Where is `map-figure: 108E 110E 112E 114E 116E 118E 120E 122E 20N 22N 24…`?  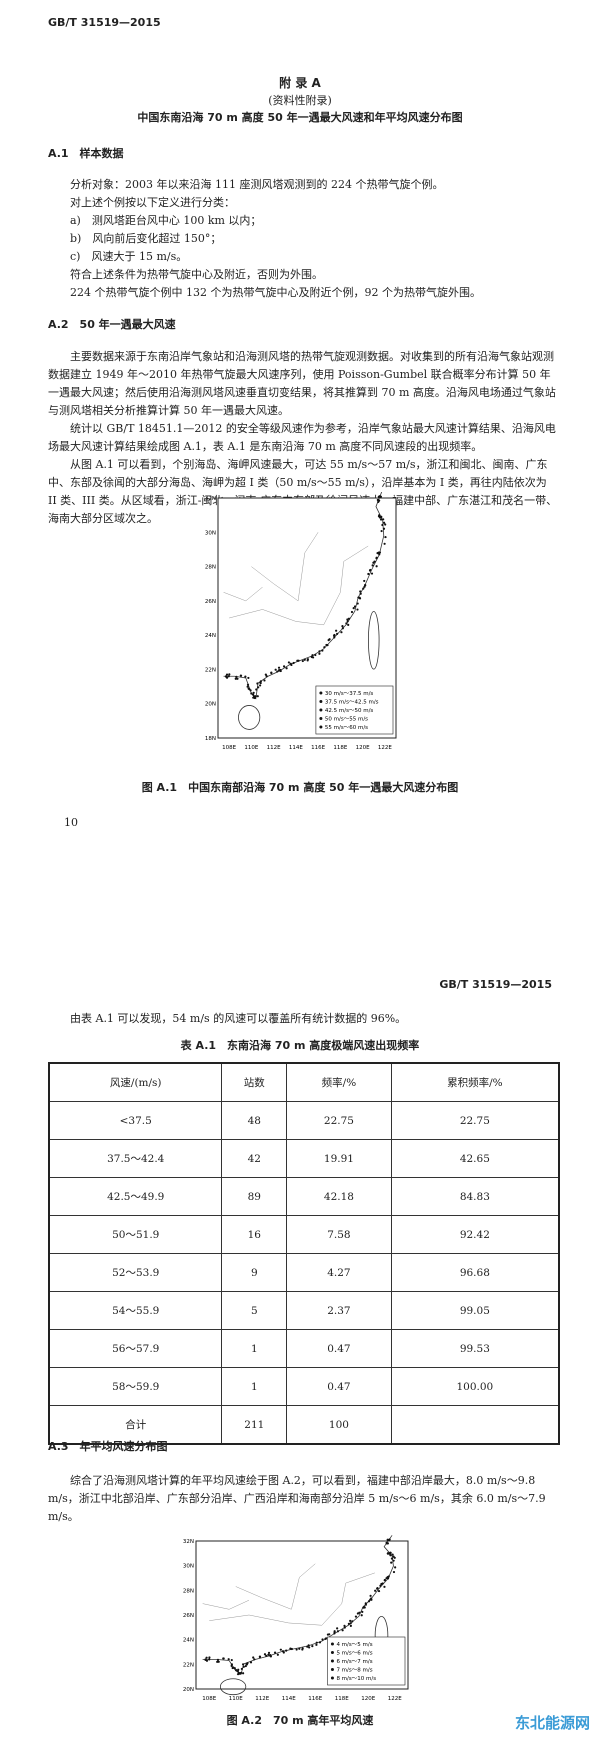
map-figure: 108E 110E 112E 114E 116E 118E 120E 122E 20N 22N 24… is located at coordinates (296, 1618).